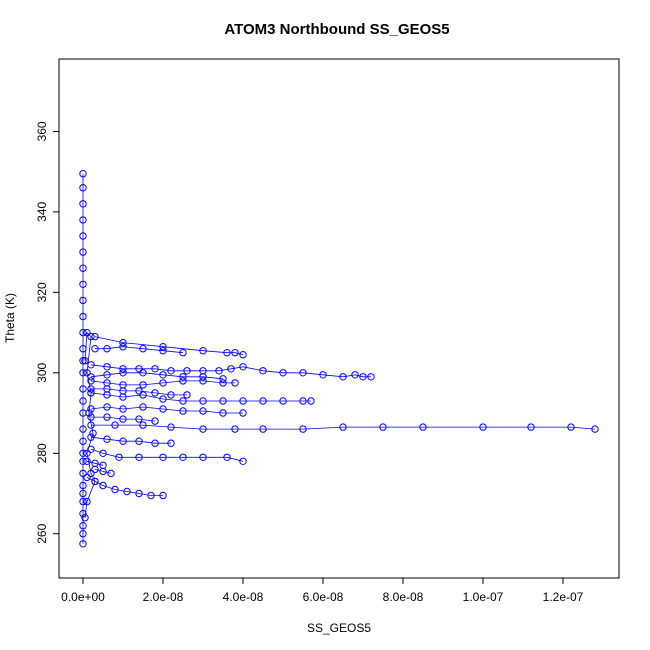  Describe the element at coordinates (83, 597) in the screenshot. I see `x-tick-label: 0.0e+00` at that location.